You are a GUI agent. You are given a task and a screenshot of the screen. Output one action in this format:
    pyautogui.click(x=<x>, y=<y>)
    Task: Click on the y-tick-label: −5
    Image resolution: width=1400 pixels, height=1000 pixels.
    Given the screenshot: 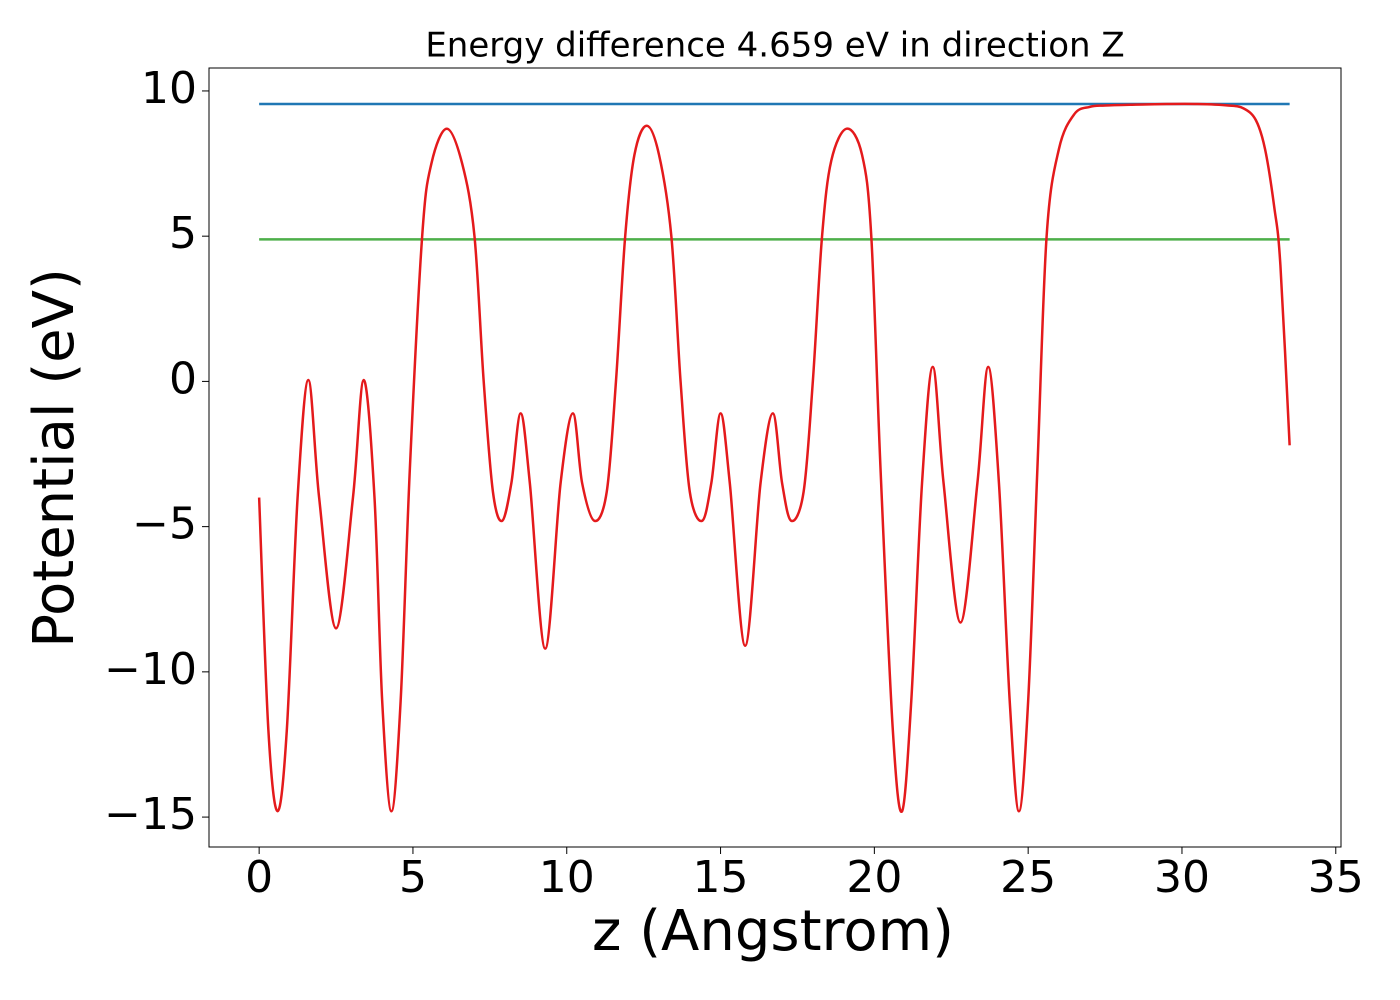 What is the action you would take?
    pyautogui.click(x=164, y=524)
    